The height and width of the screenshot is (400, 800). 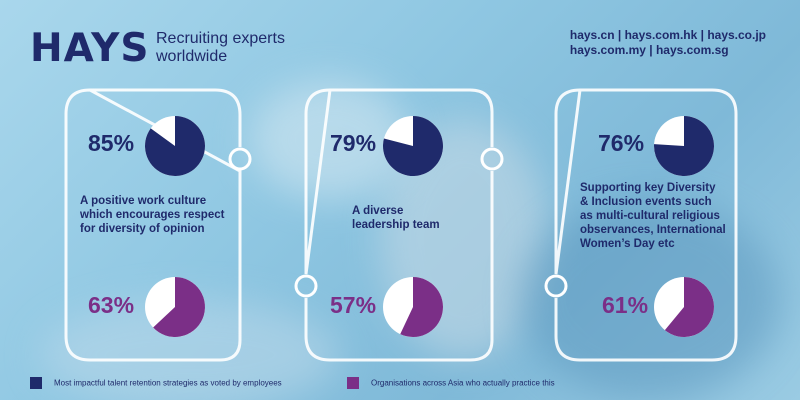 I want to click on voted-pct-2: 79%, so click(x=353, y=143).